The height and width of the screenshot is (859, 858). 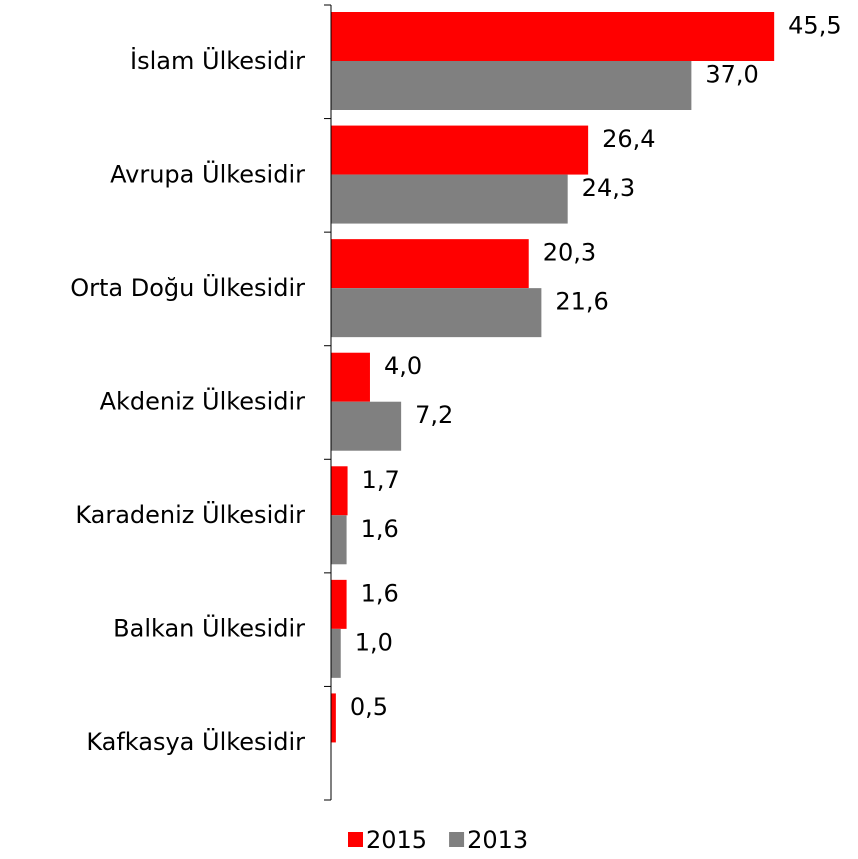 I want to click on category-label: İslam Ülkesidir, so click(x=217, y=60).